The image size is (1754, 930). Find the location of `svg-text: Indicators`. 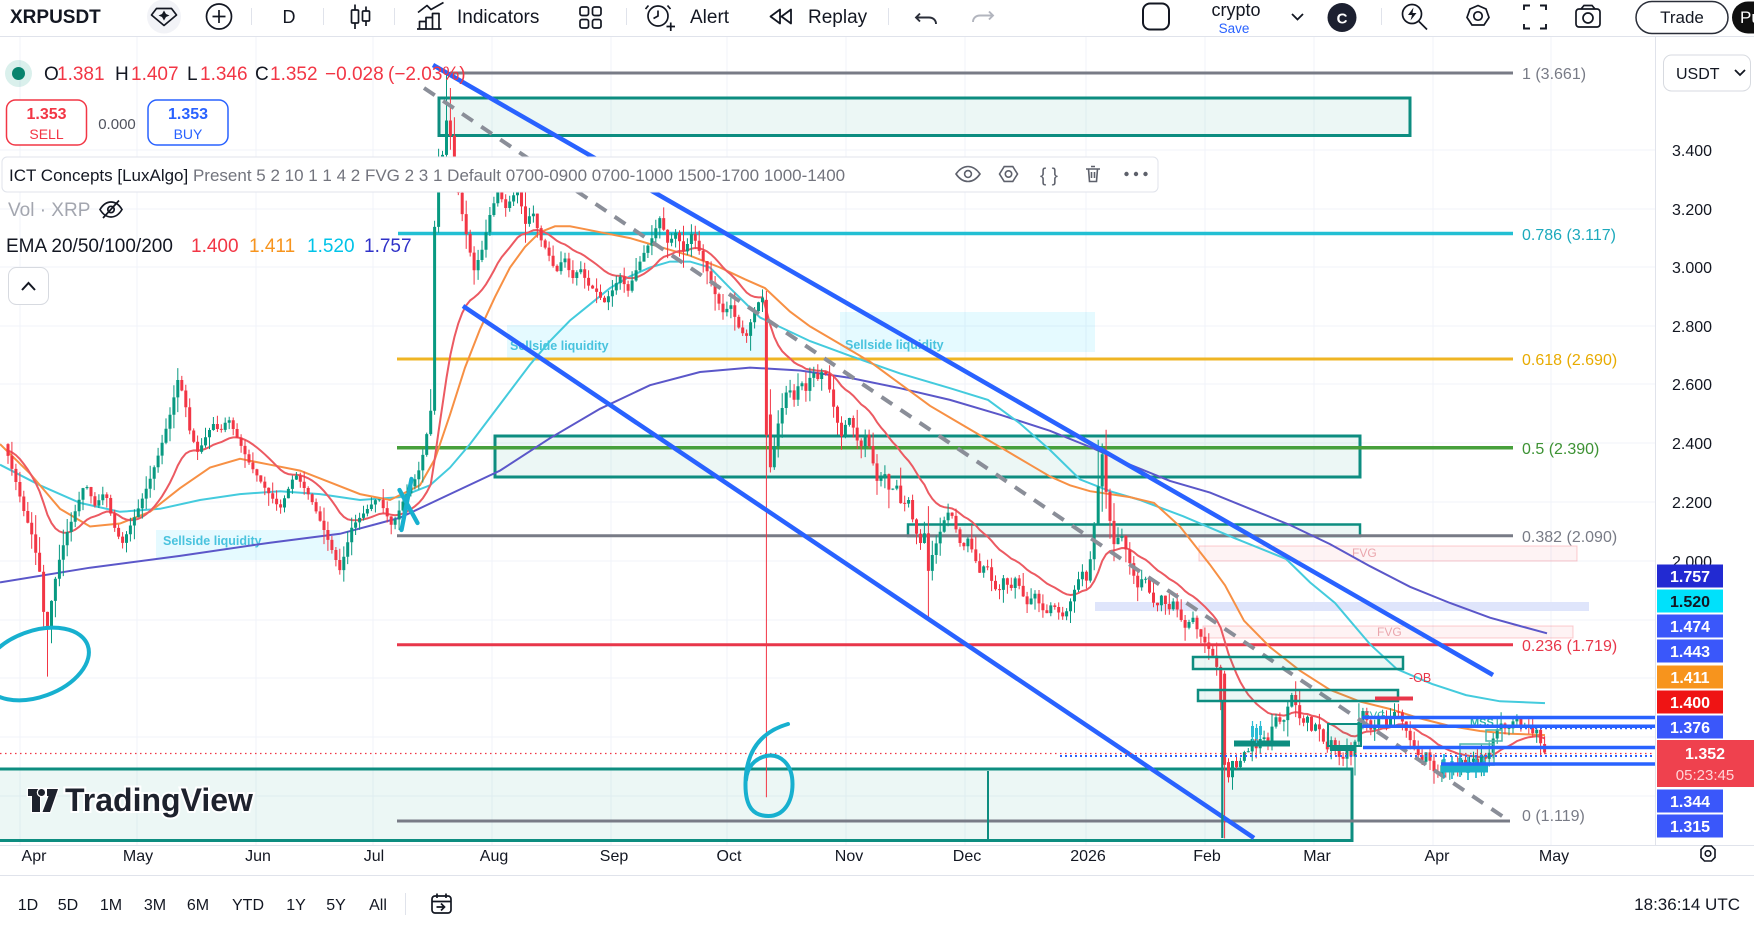

svg-text: Indicators is located at coordinates (498, 17).